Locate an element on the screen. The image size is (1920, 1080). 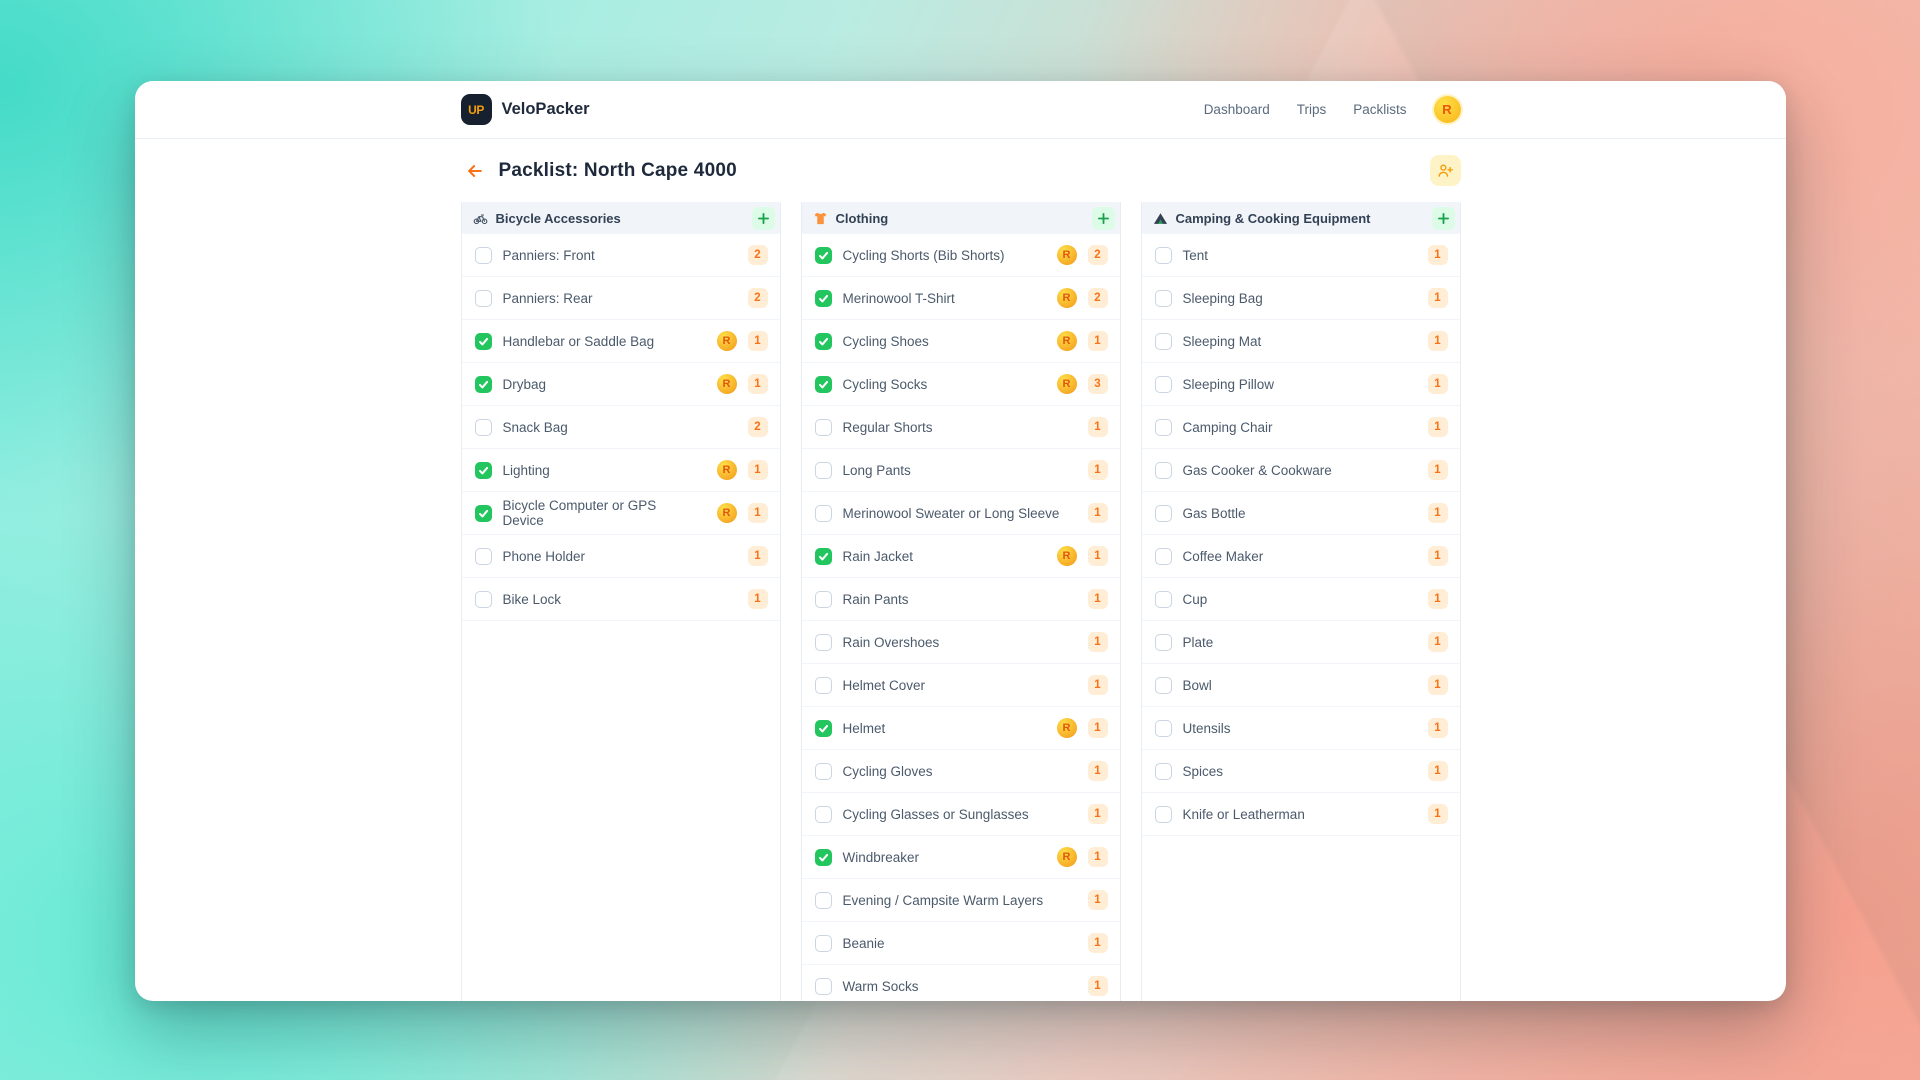
list-item: Panniers: Front 2 is located at coordinates (620, 255).